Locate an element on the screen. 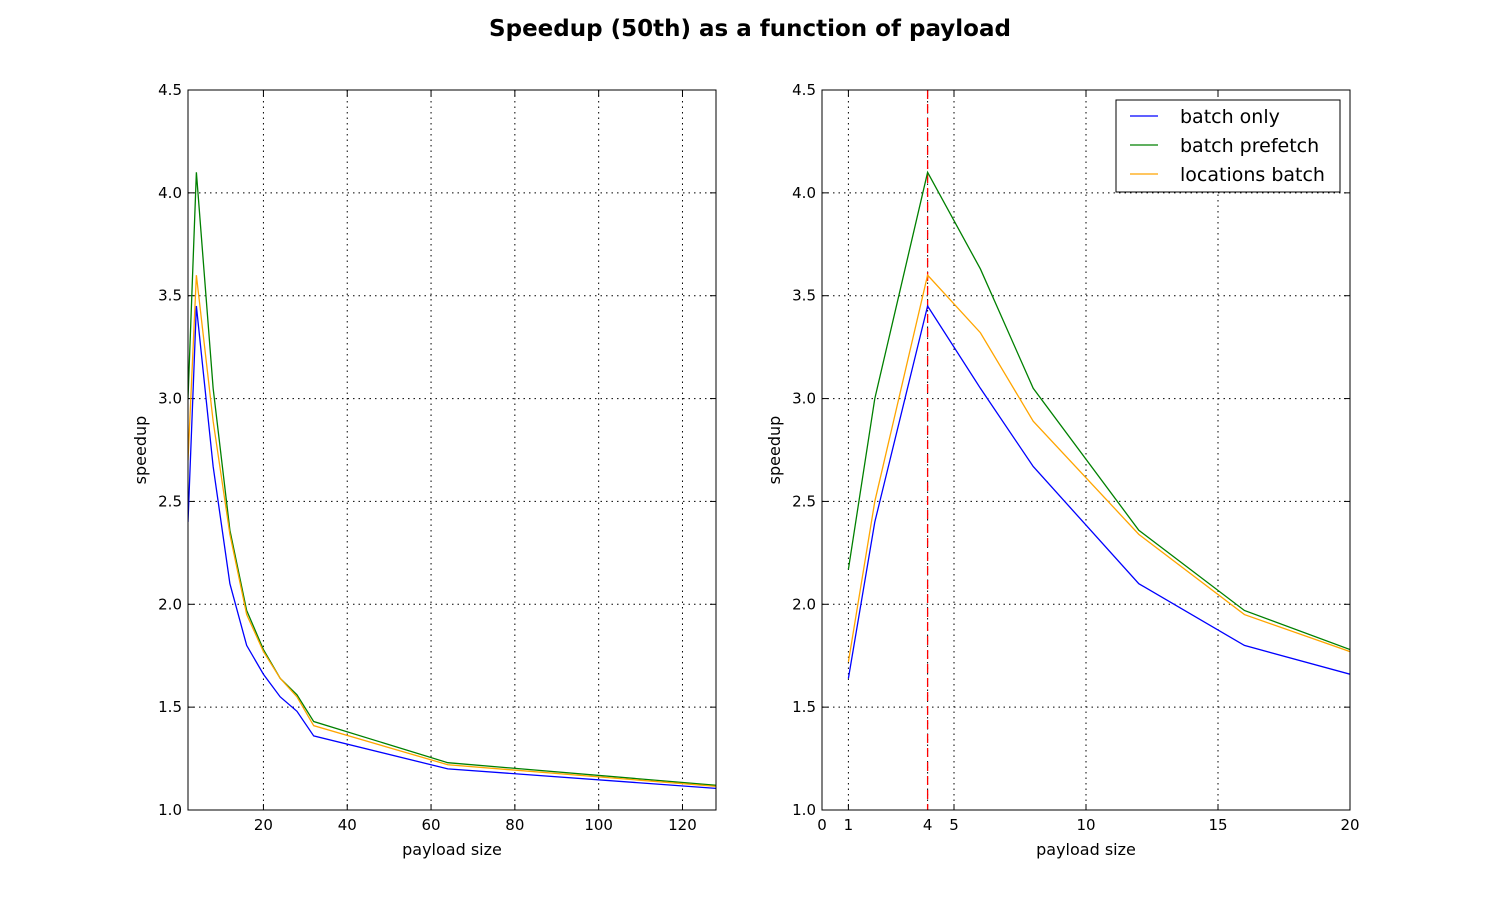 The image size is (1500, 904). x-tick-label: 4 is located at coordinates (928, 825).